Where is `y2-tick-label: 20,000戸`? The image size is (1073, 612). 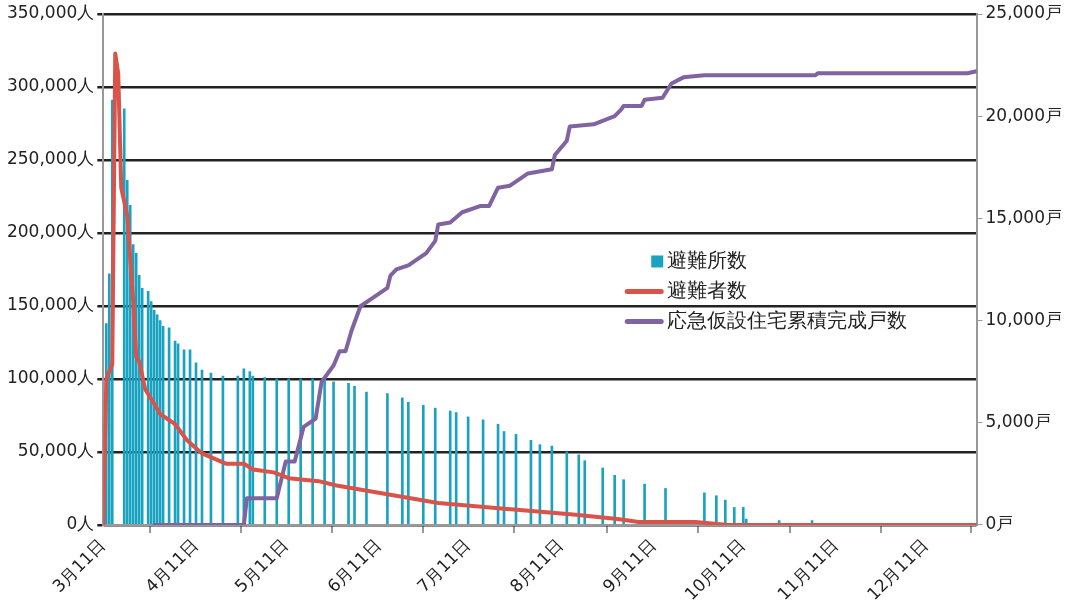
y2-tick-label: 20,000戸 is located at coordinates (1023, 114).